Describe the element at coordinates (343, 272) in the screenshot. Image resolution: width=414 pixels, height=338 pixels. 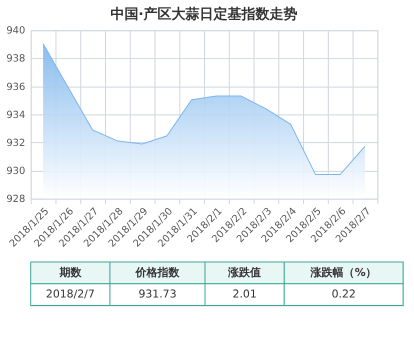
I see `text: 涨跌幅（%）` at that location.